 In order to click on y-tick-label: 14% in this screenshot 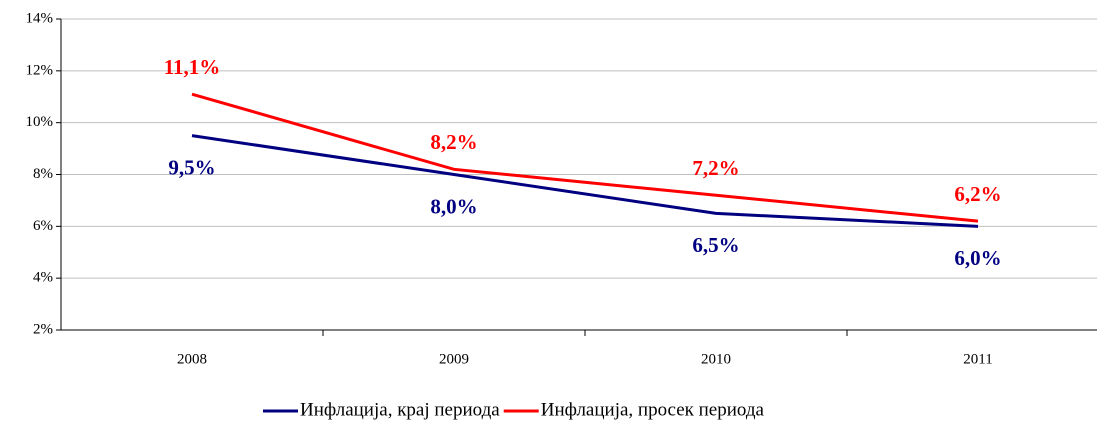, I will do `click(40, 18)`.